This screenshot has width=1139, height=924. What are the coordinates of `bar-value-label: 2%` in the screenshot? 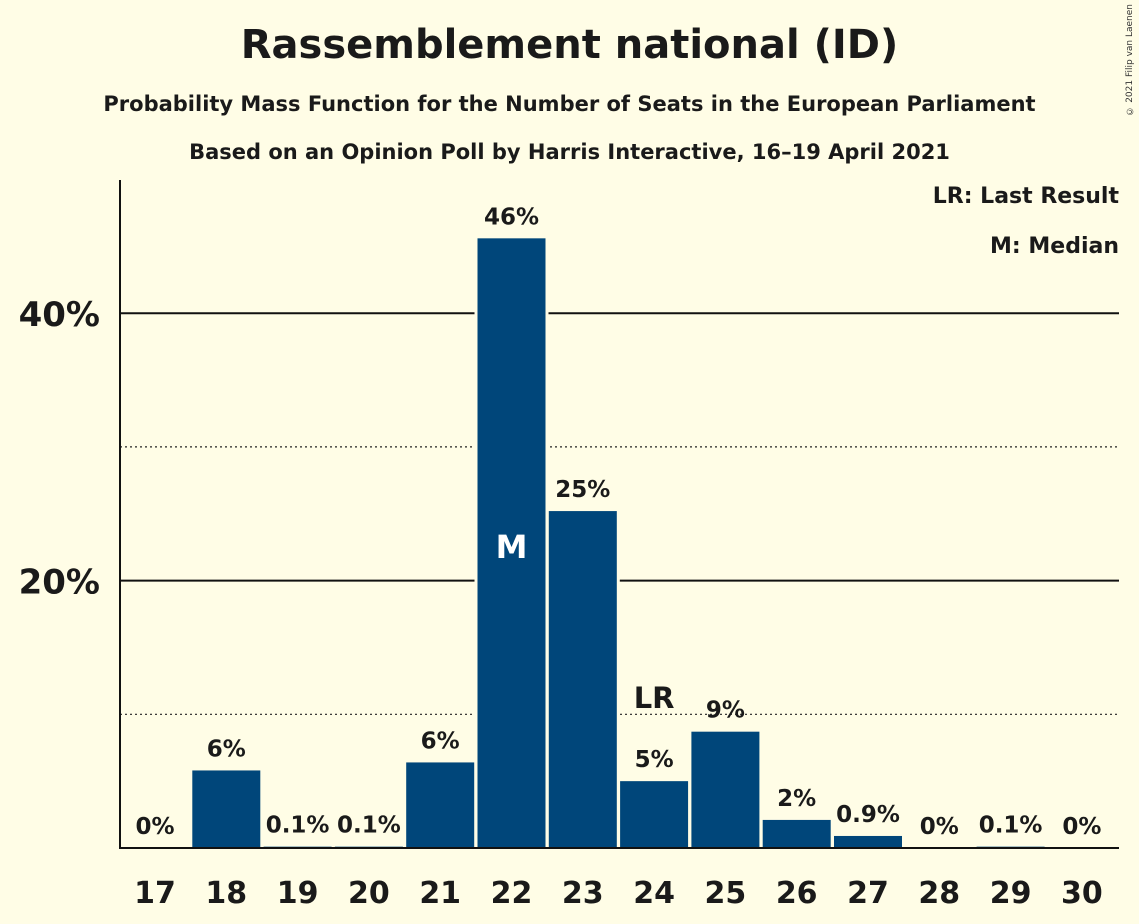 It's located at (796, 799).